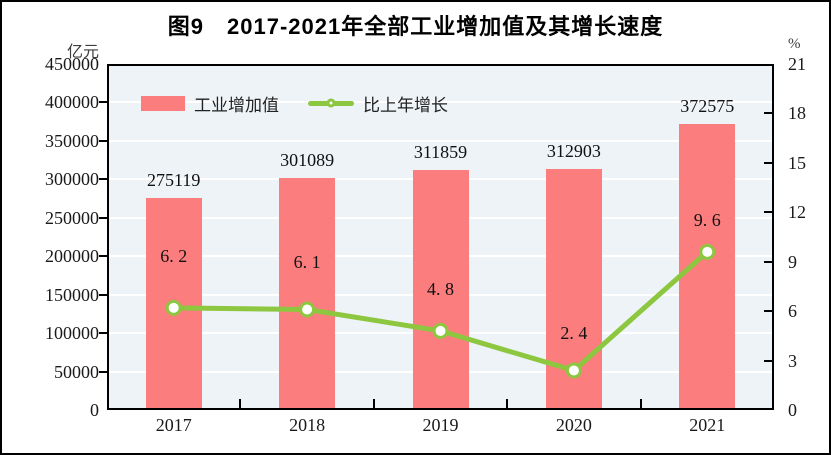 This screenshot has height=455, width=831. I want to click on left-axis-tick-label: 0, so click(94, 410).